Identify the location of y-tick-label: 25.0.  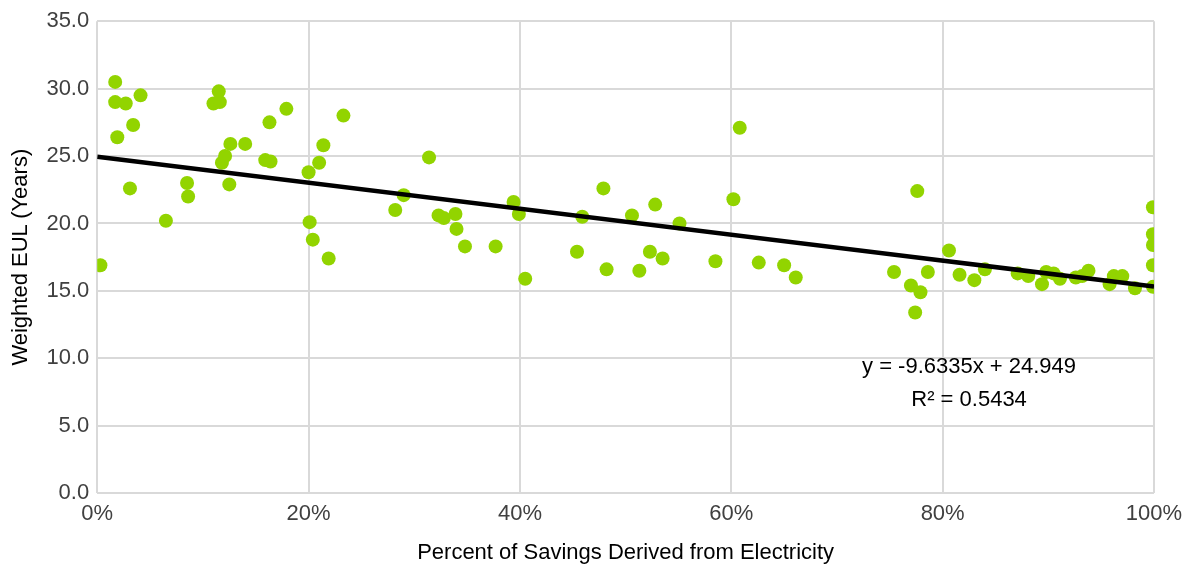
(68, 155).